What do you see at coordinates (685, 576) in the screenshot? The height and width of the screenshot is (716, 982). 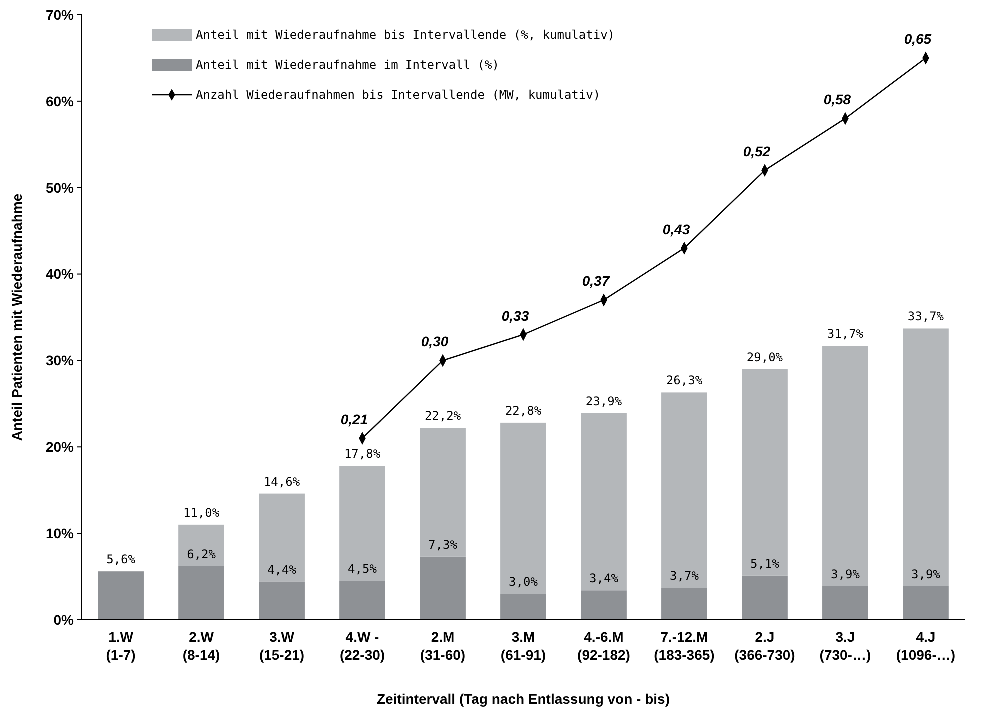 I see `data-label: 3,7%` at bounding box center [685, 576].